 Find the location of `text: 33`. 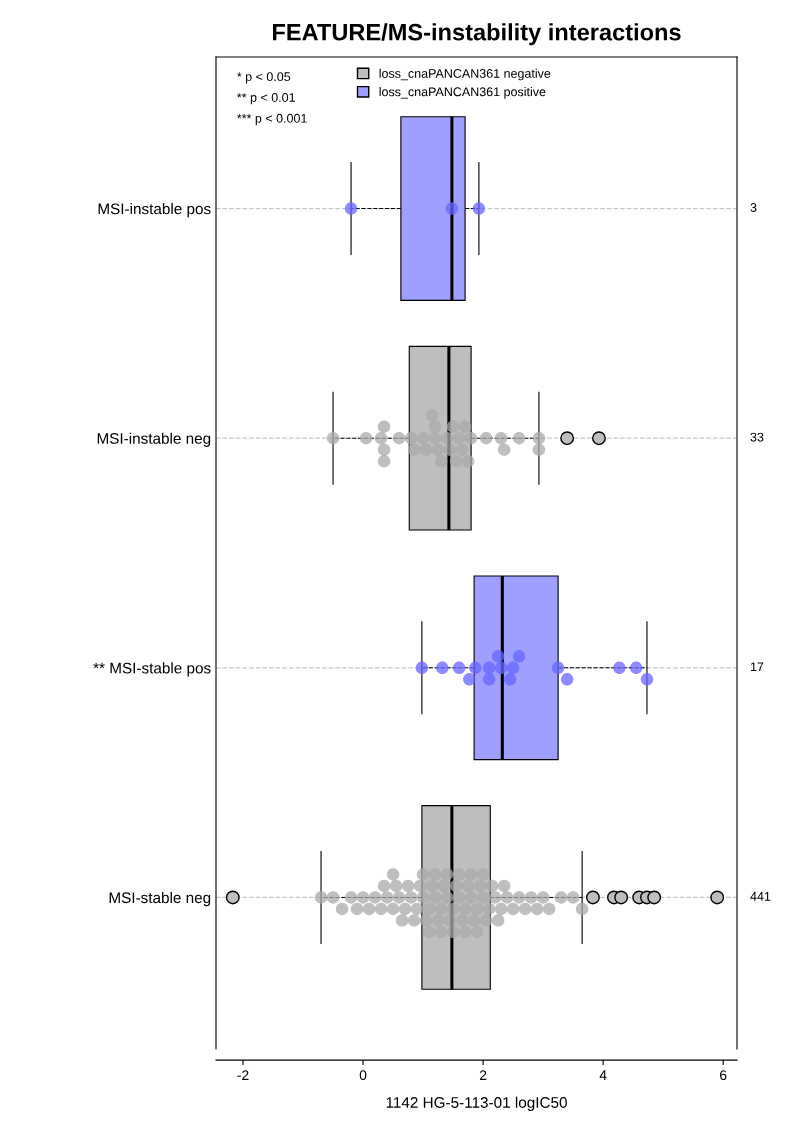

text: 33 is located at coordinates (757, 437).